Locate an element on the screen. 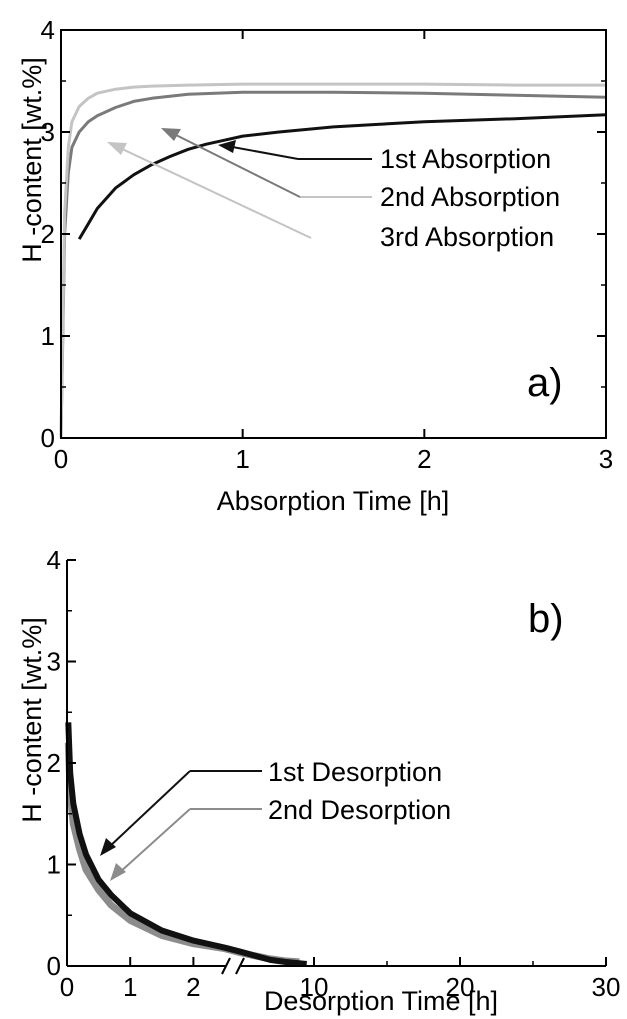  legend-label-1st-desorption: 1st Desorption is located at coordinates (355, 772).